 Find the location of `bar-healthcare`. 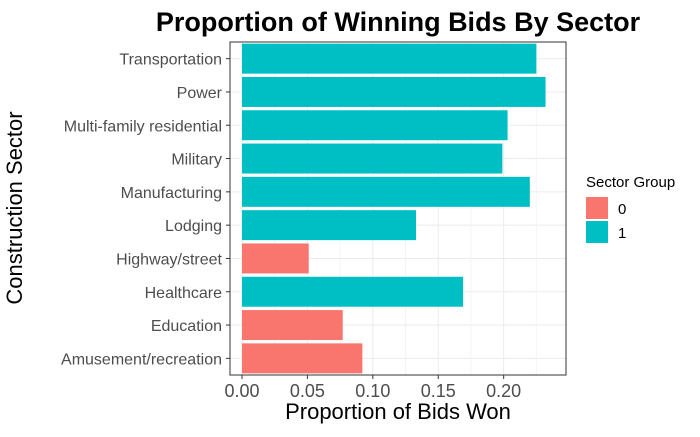

bar-healthcare is located at coordinates (353, 291).